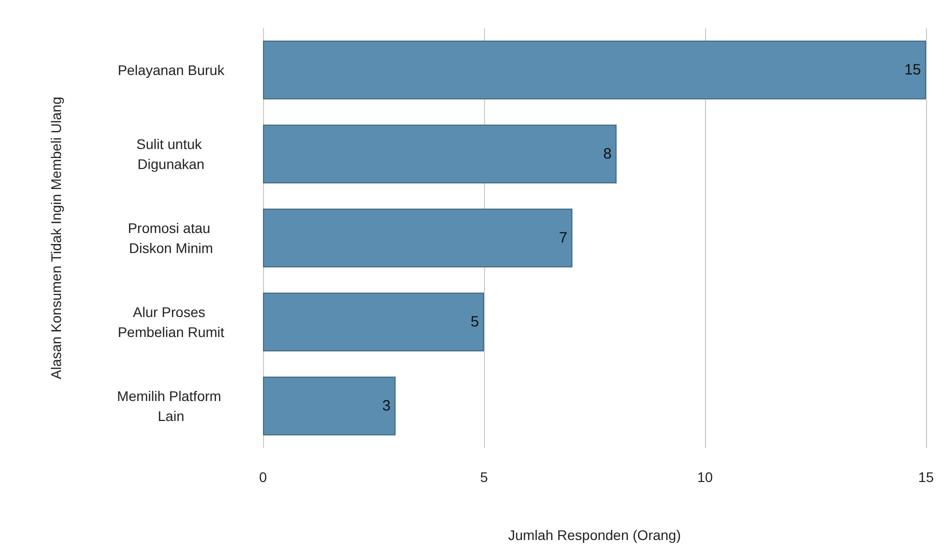 The width and height of the screenshot is (948, 556). Describe the element at coordinates (607, 154) in the screenshot. I see `data-label: 8` at that location.